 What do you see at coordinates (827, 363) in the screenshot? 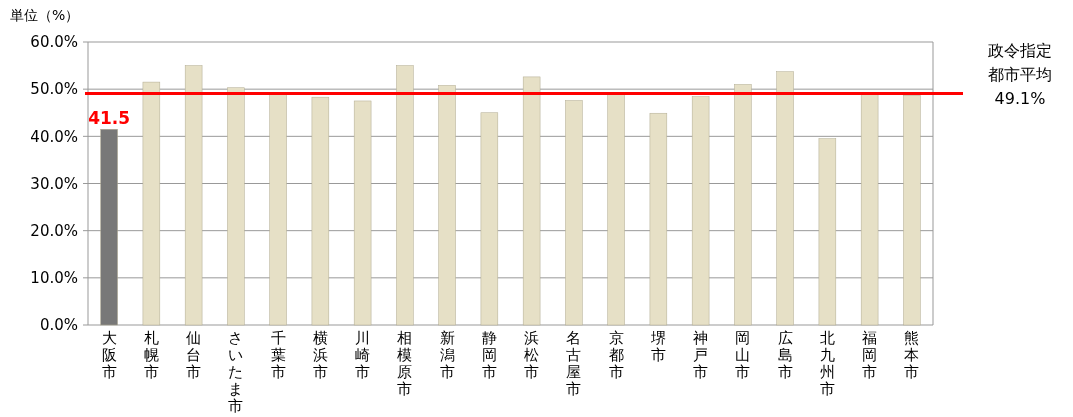
I see `x-tick-label: 北九州市` at bounding box center [827, 363].